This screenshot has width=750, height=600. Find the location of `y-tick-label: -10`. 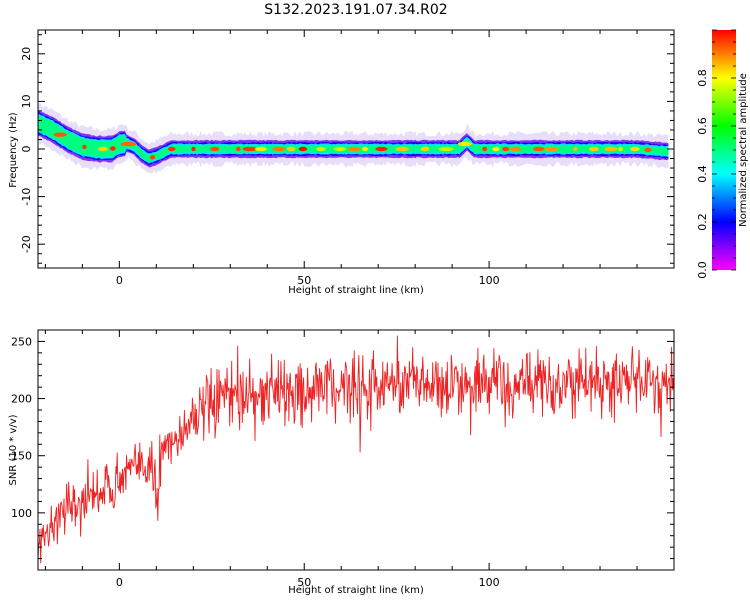

y-tick-label: -10 is located at coordinates (26, 197).